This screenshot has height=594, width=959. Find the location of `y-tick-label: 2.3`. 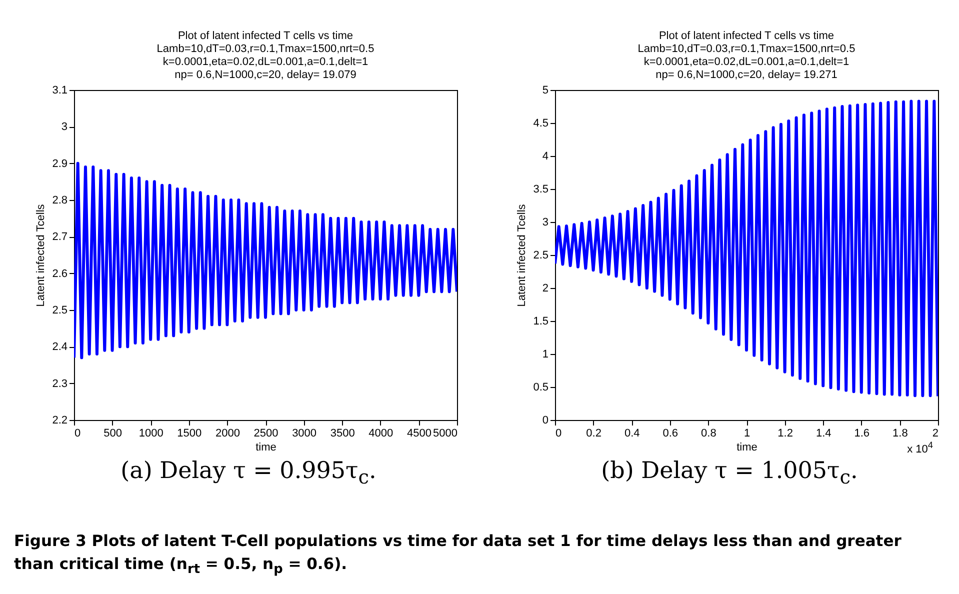

y-tick-label: 2.3 is located at coordinates (60, 384).